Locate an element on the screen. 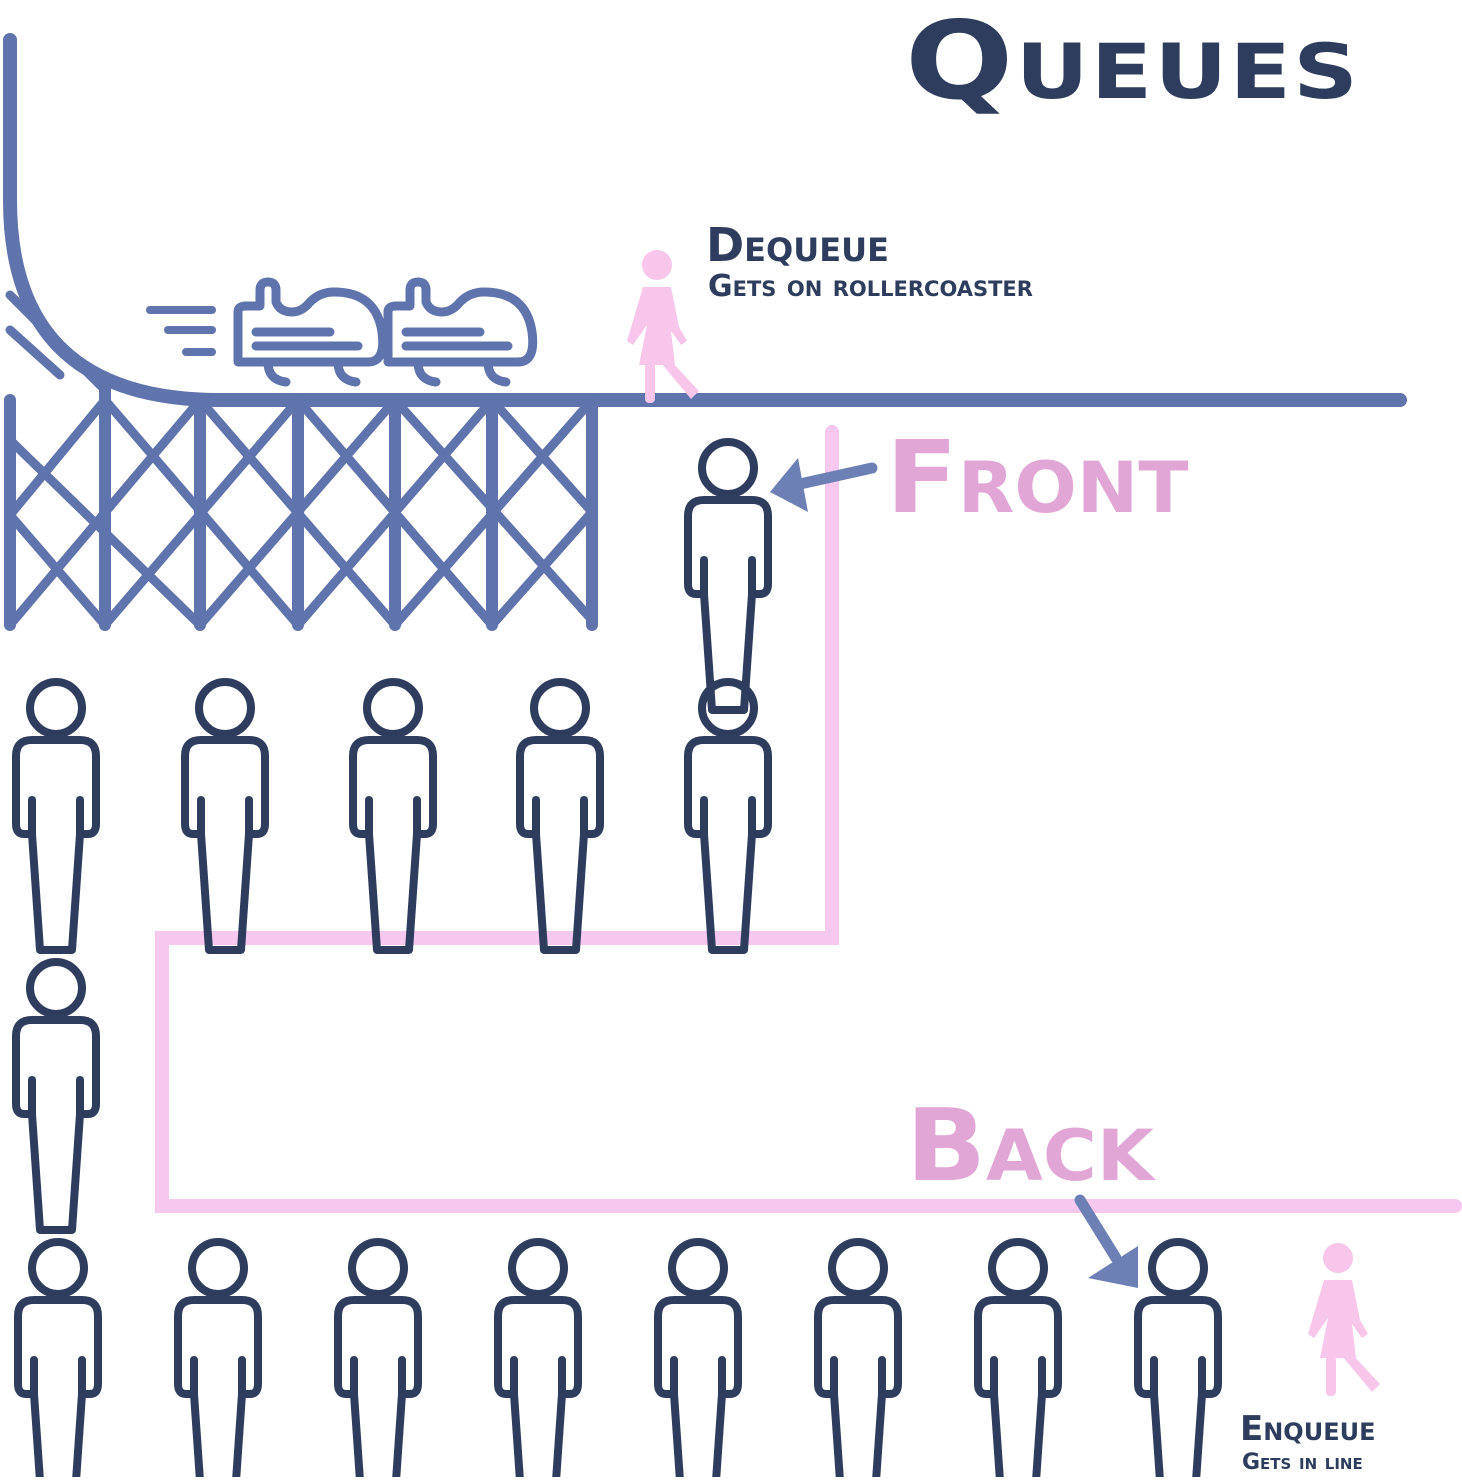 This screenshot has height=1482, width=1462. page-title: Queues is located at coordinates (1133, 62).